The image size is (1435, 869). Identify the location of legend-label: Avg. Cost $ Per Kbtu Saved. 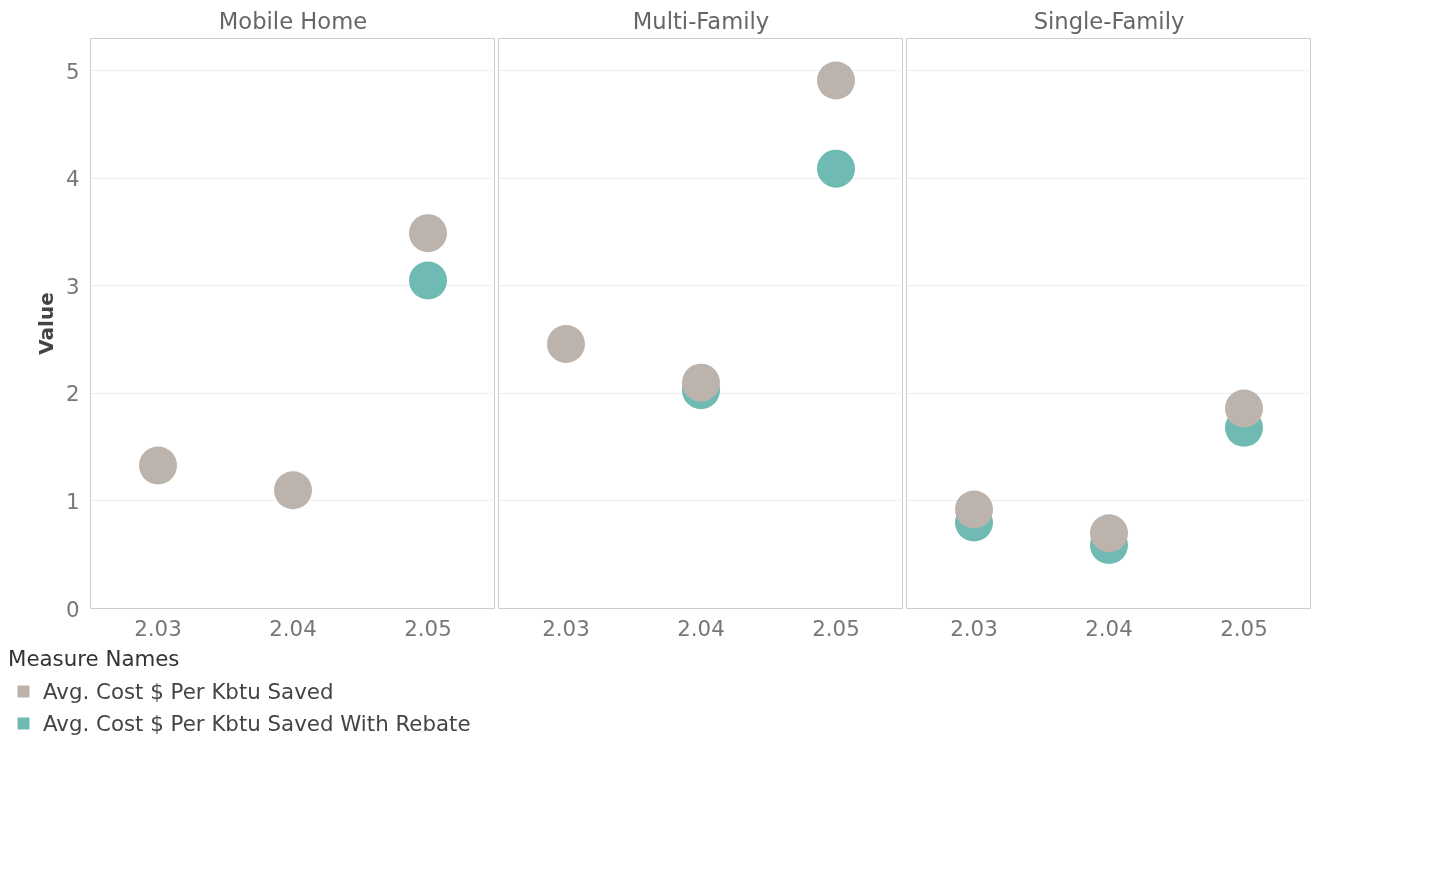
(188, 691).